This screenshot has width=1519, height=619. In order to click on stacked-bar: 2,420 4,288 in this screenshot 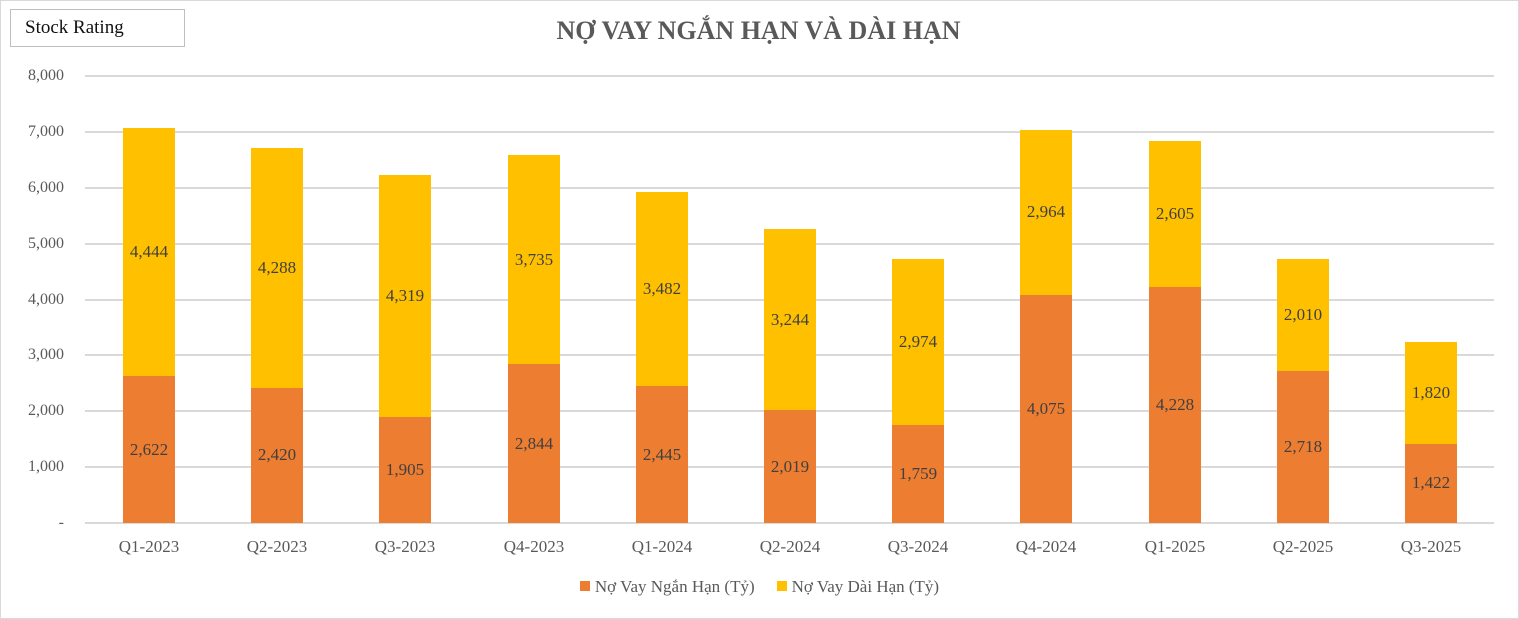, I will do `click(277, 335)`.